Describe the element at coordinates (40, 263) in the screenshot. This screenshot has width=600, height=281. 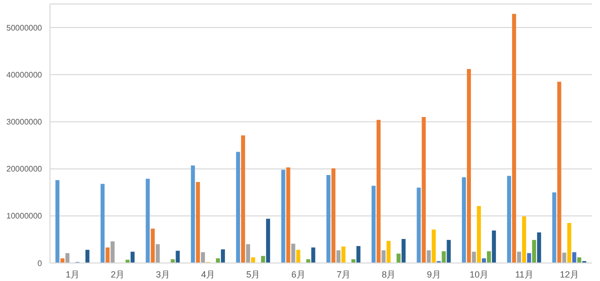
I see `y-tick-label: 0` at that location.